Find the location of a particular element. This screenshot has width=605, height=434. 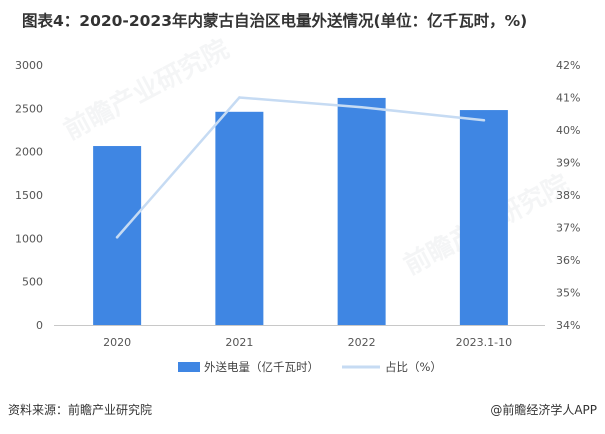

category-labels: 2020 2021 2022 2023.1-10 is located at coordinates (307, 342).